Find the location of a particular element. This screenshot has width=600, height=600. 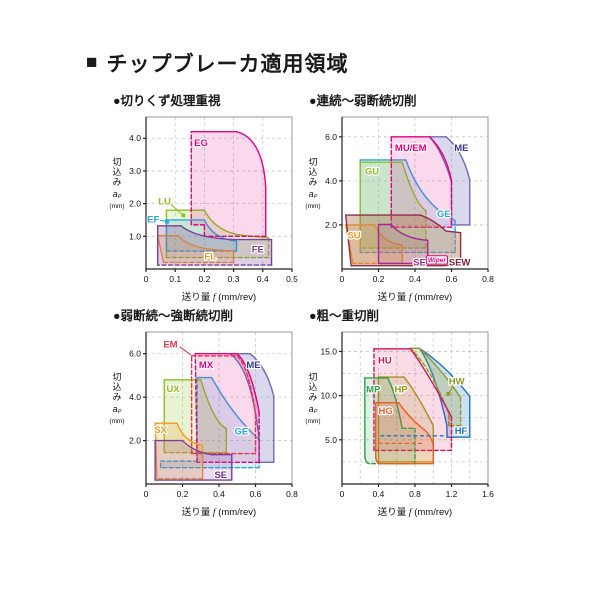

gridlines is located at coordinates (219, 408).